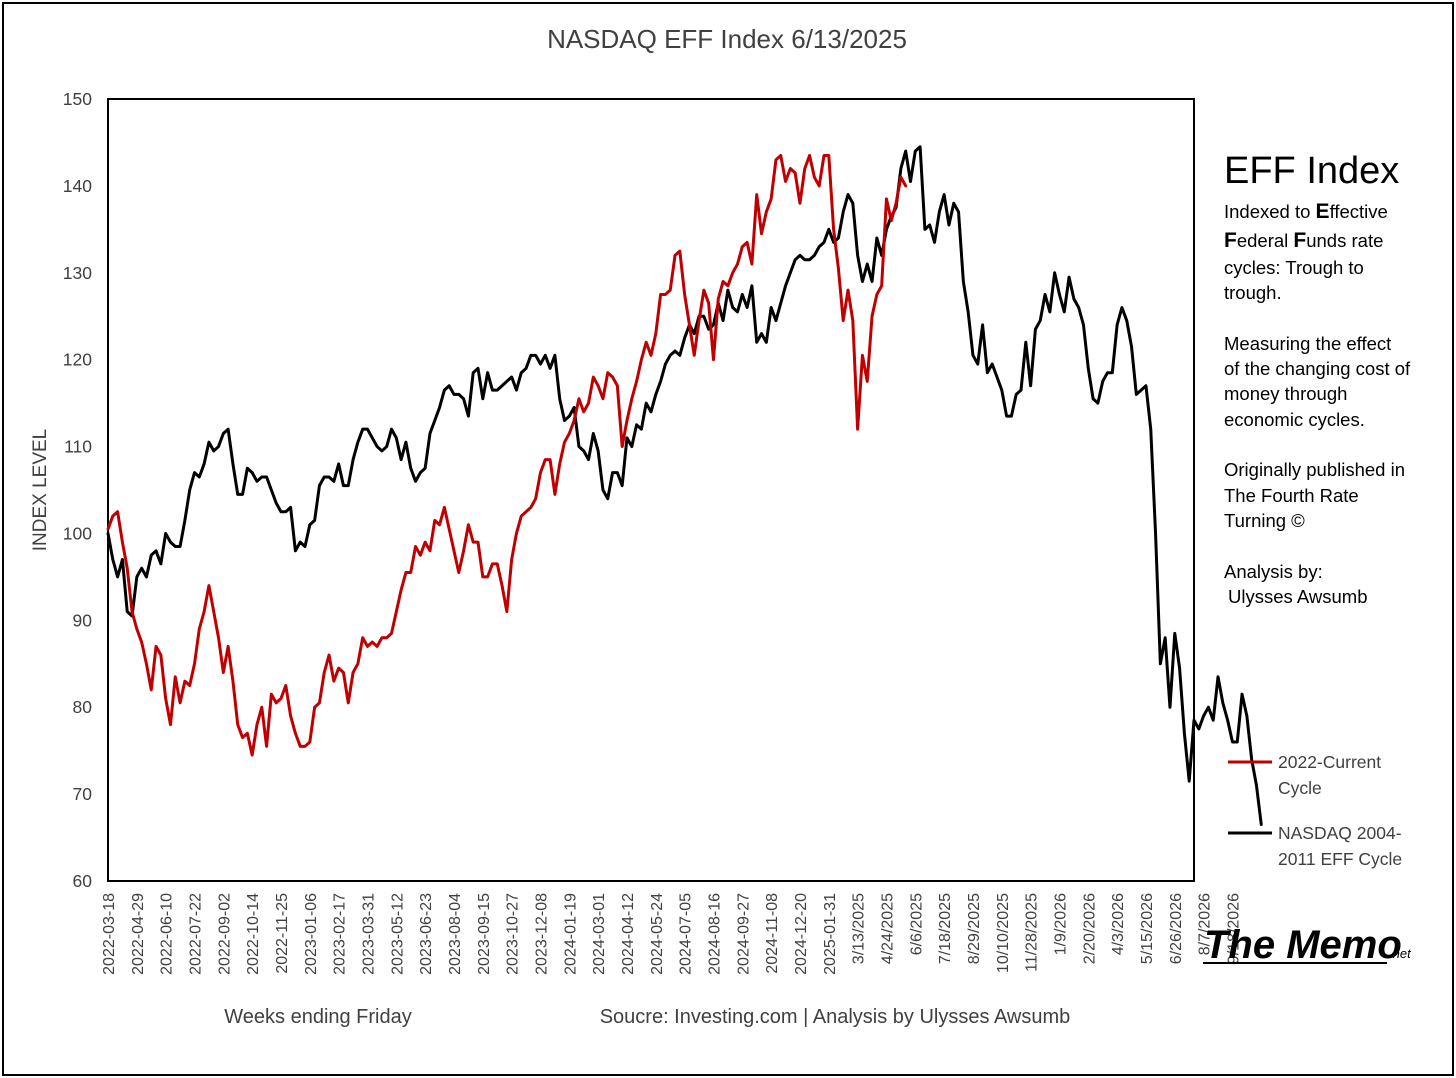  Describe the element at coordinates (78, 447) in the screenshot. I see `y-tick-label: 110` at that location.